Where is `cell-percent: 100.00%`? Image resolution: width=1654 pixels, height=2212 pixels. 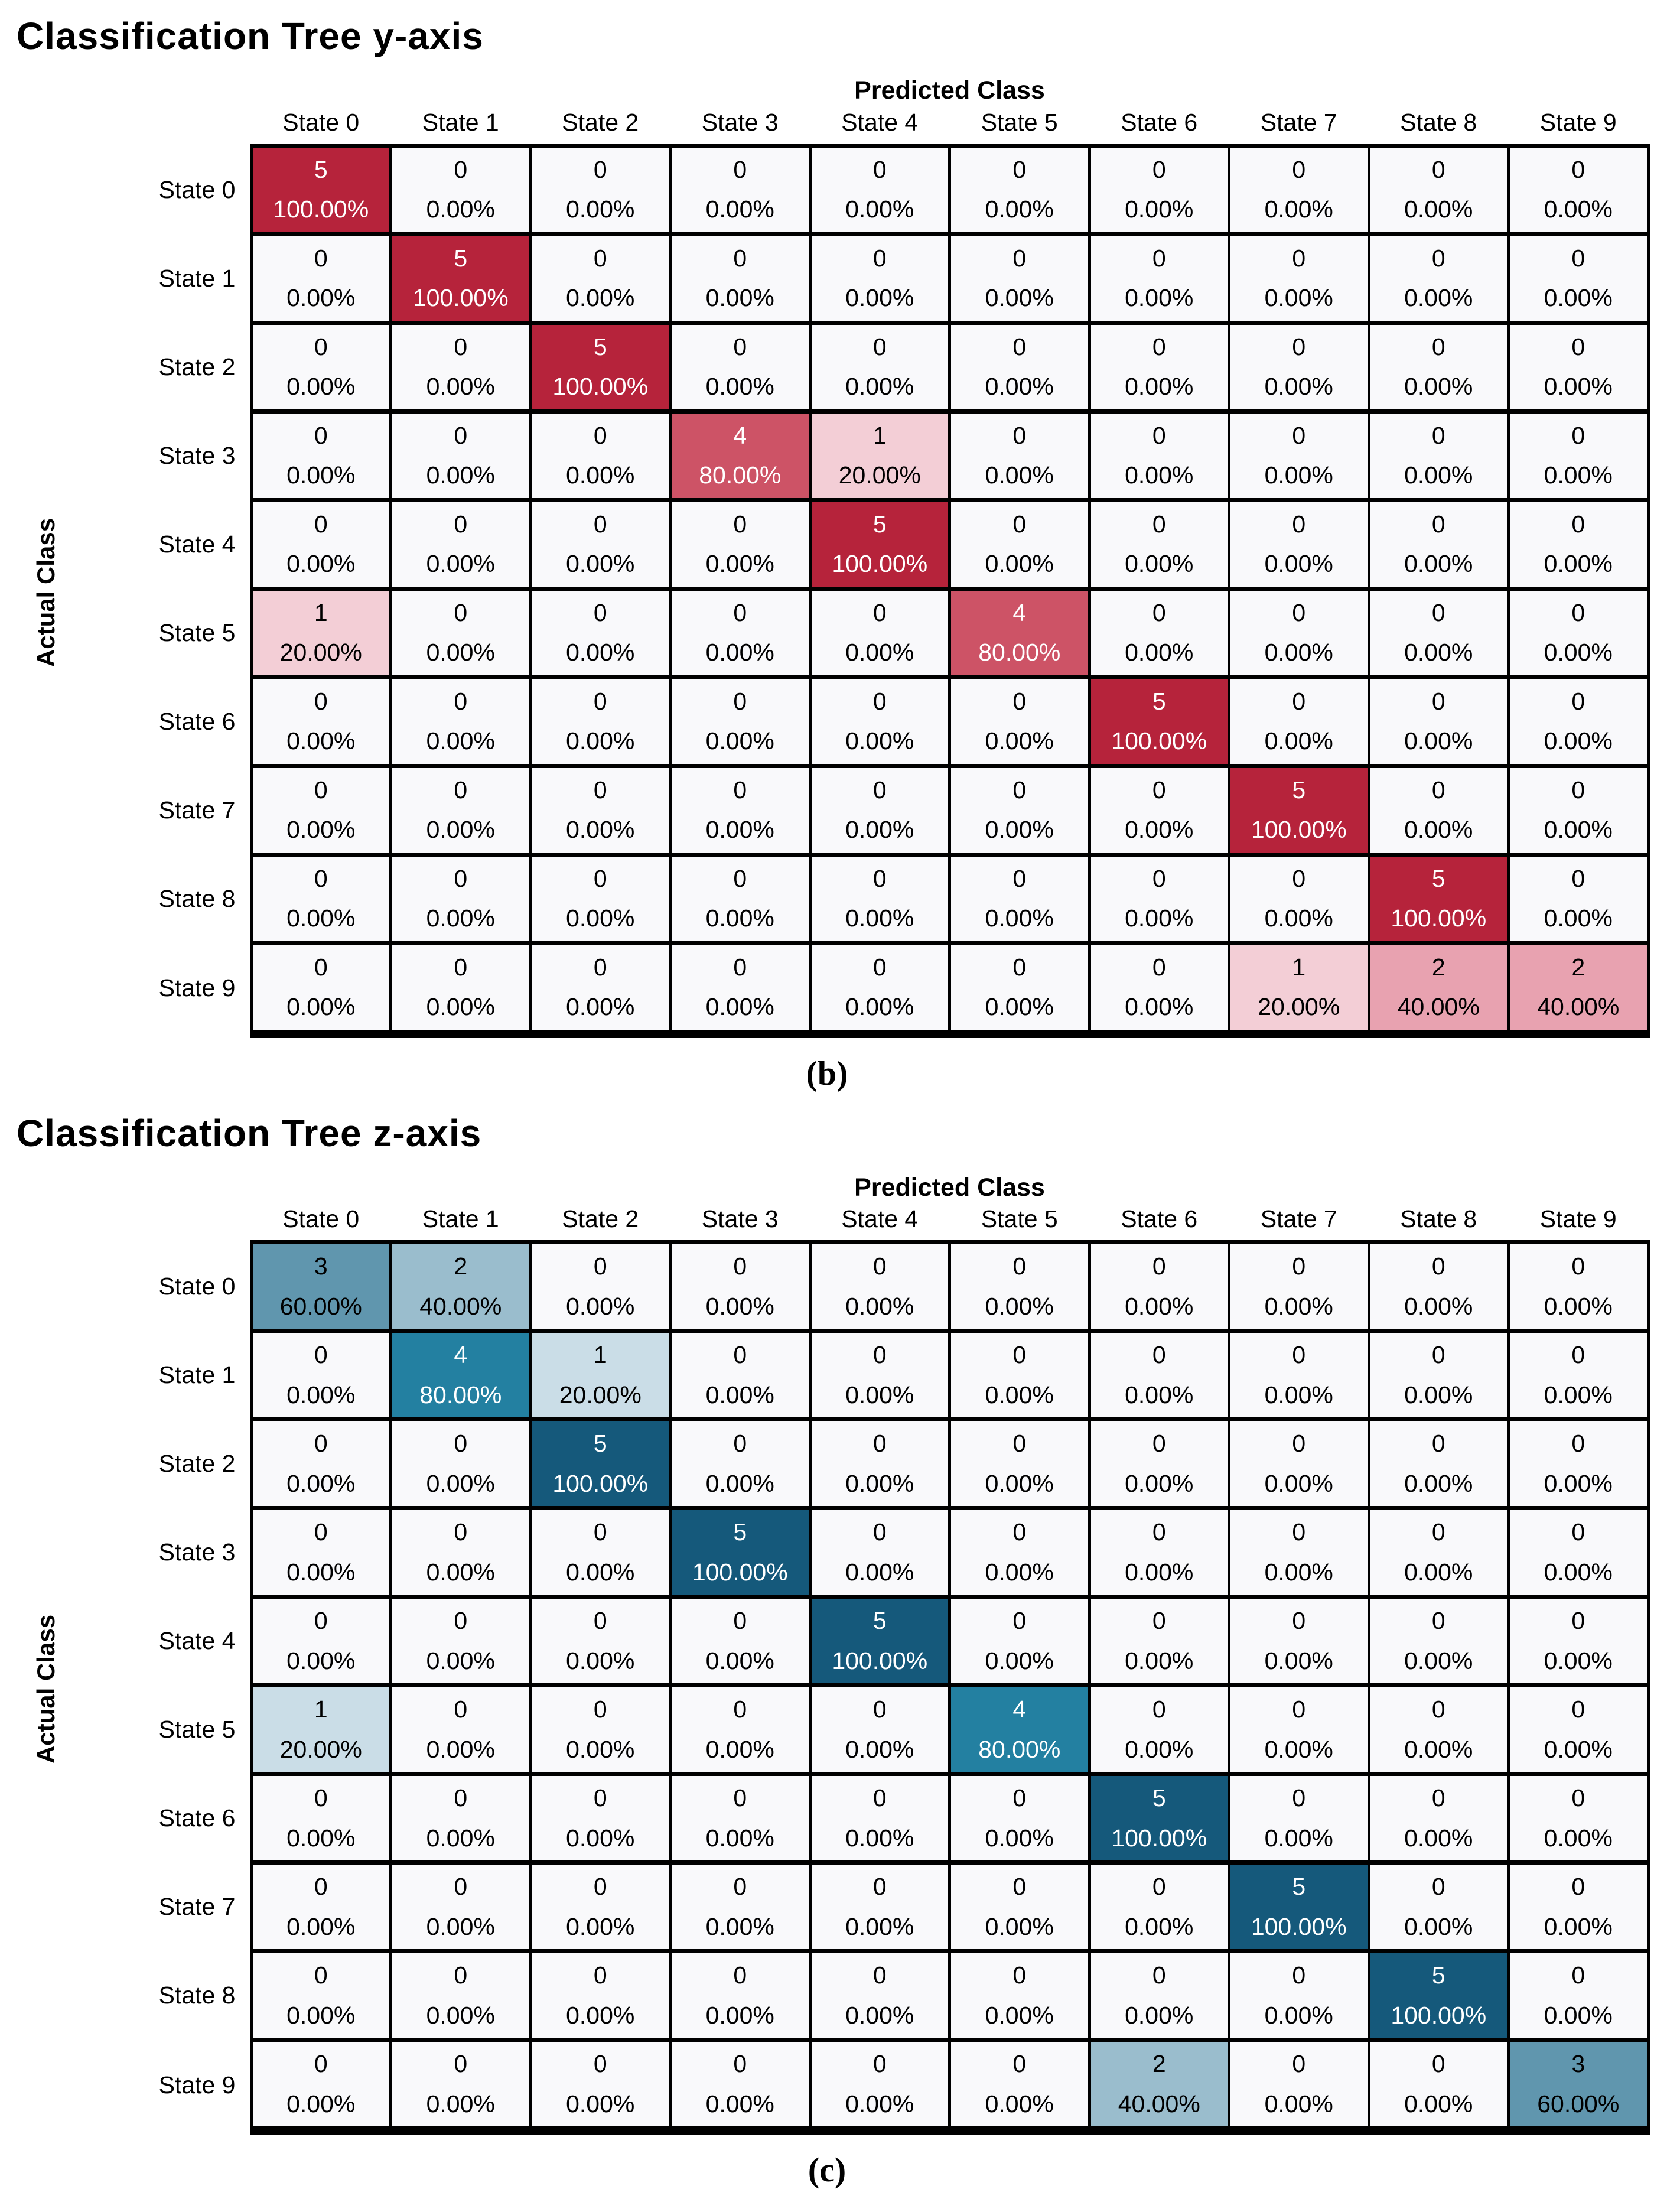 cell-percent: 100.00% is located at coordinates (1439, 918).